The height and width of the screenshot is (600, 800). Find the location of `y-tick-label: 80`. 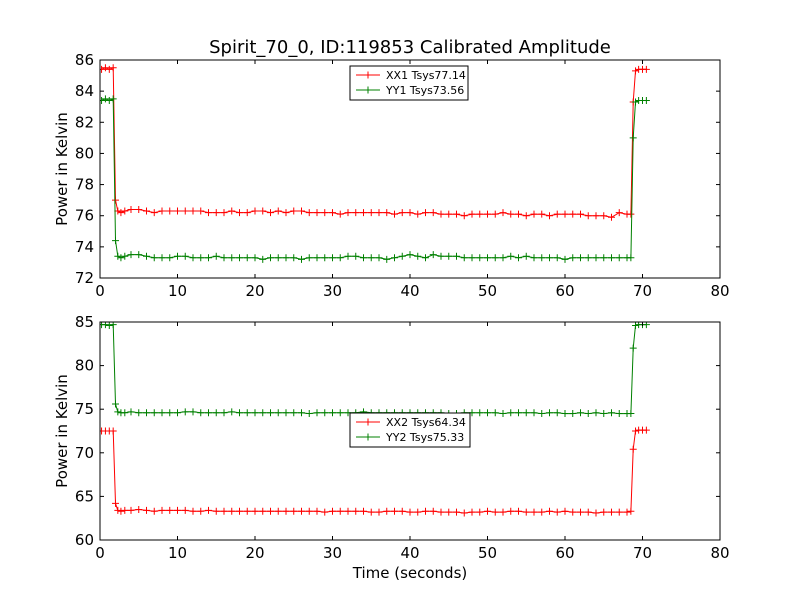

y-tick-label: 80 is located at coordinates (84, 366).